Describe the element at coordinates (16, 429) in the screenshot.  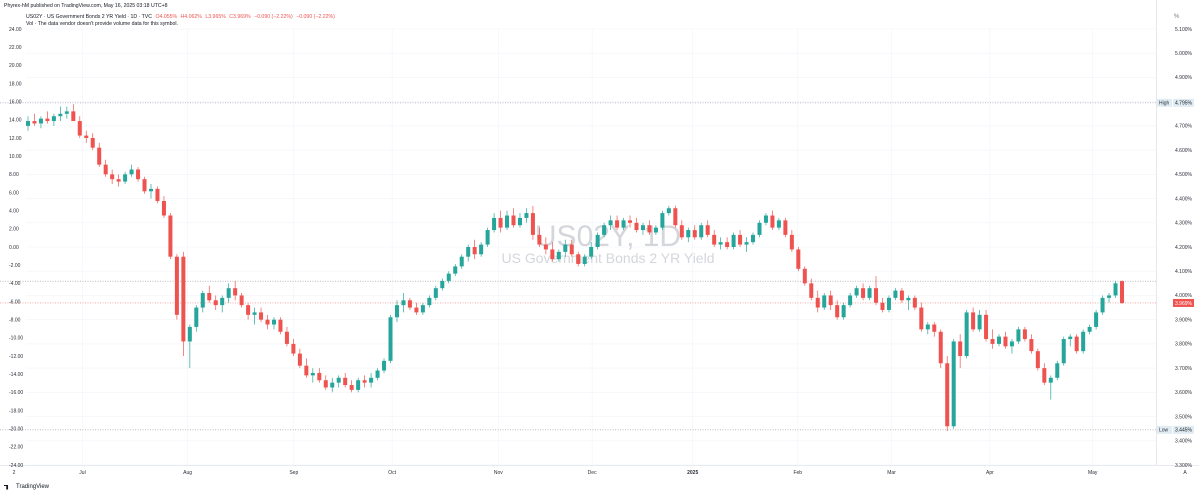
I see `left-axis-tick: -20.00` at that location.